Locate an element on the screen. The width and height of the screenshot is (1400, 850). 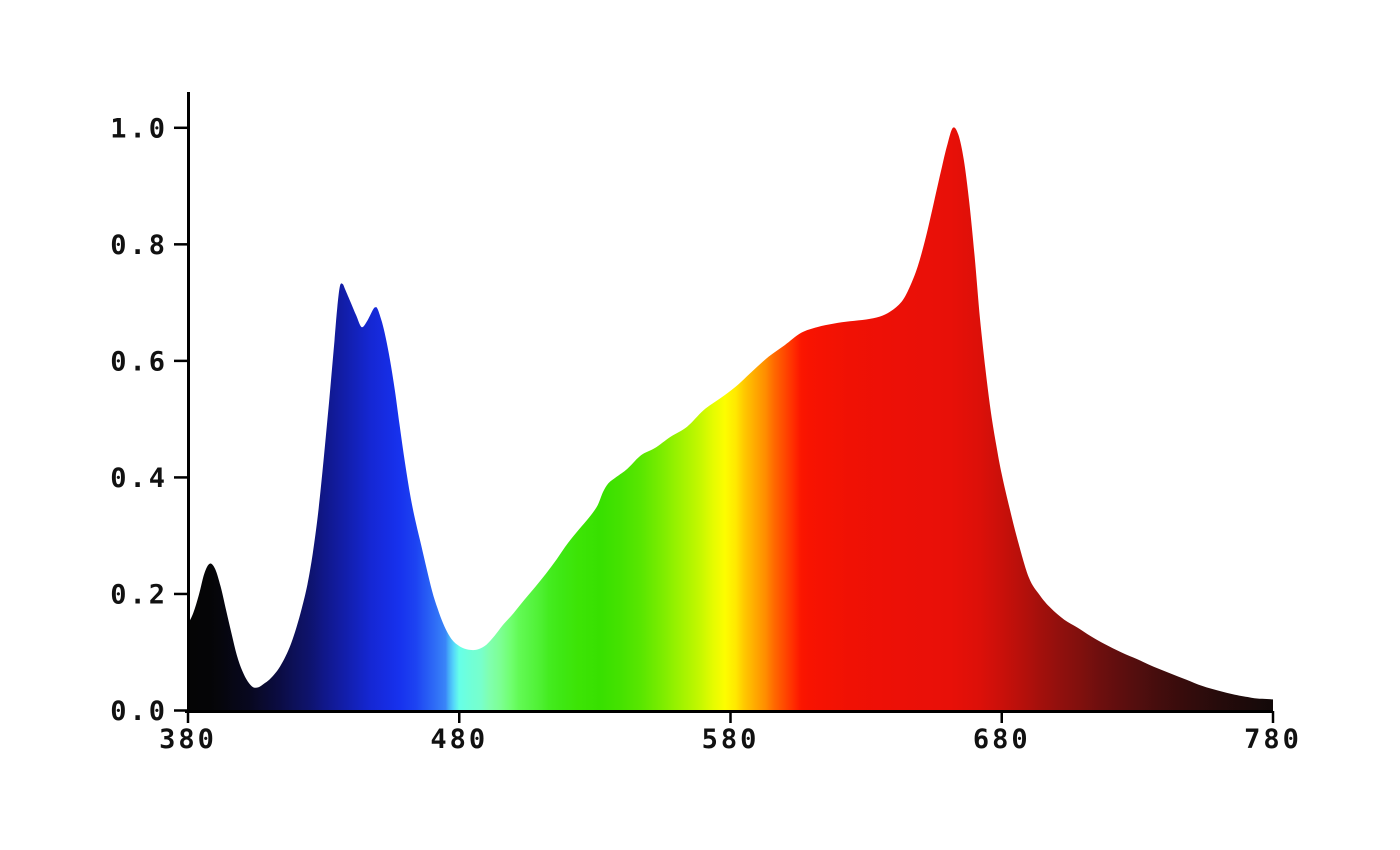
x-tick-label: 580 is located at coordinates (731, 739).